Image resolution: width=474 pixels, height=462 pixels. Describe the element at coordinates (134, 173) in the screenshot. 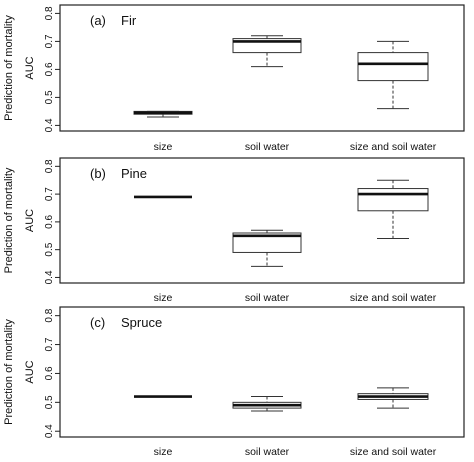

I see `panel-title: Pine` at that location.